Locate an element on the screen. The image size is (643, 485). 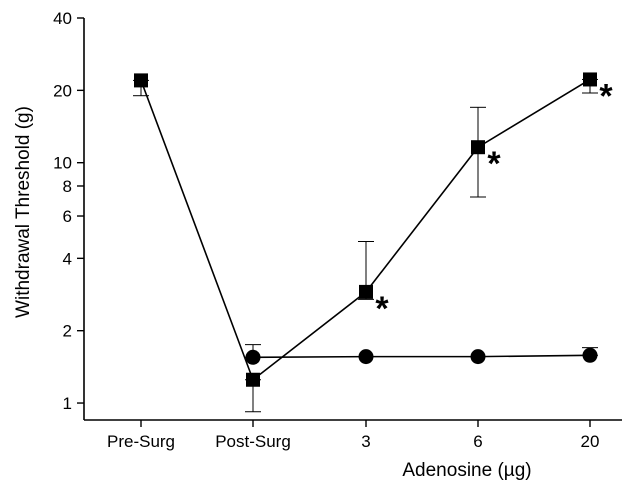
y-tick-label: 8 is located at coordinates (67, 186).